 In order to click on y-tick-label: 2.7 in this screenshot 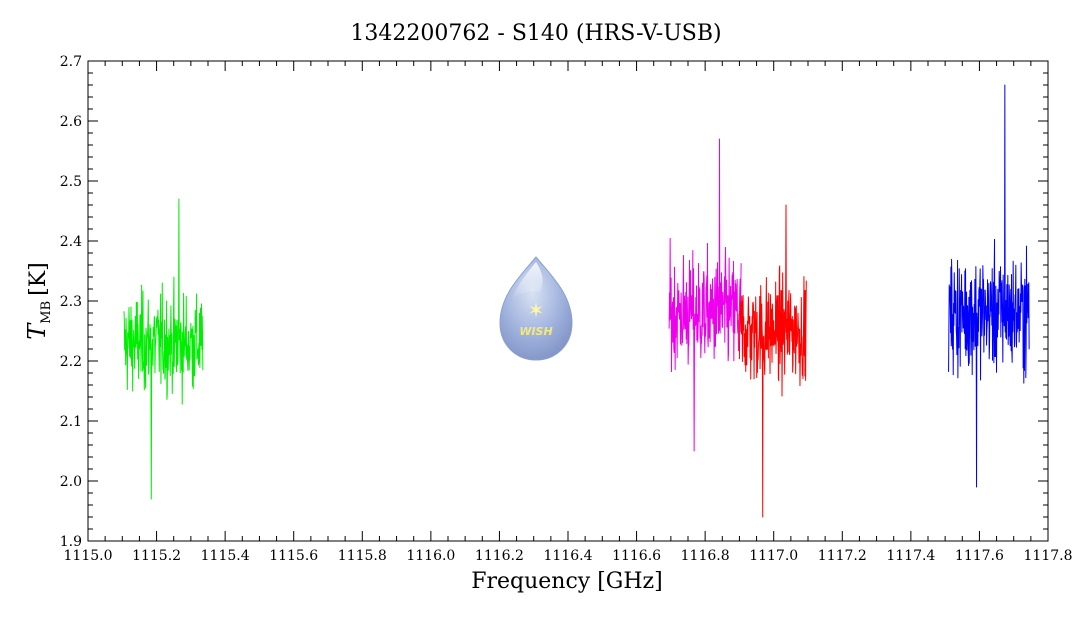, I will do `click(71, 62)`.